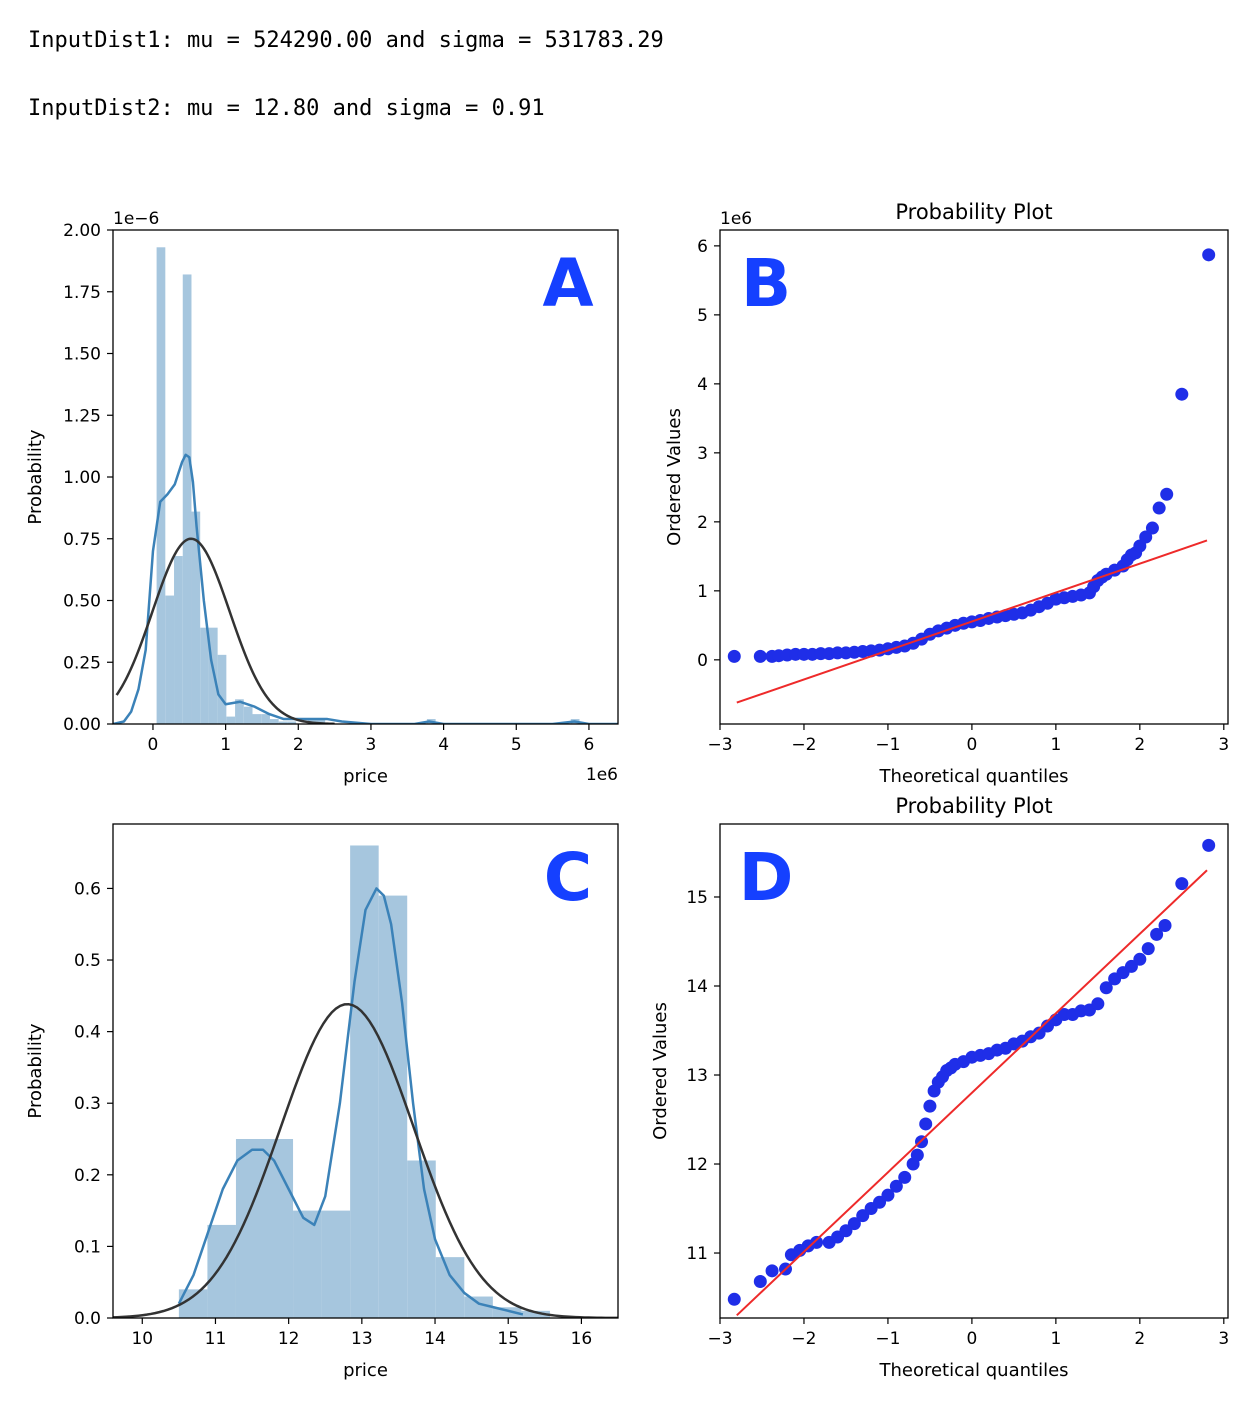  I want to click on y-tick-label: 5, so click(702, 316).